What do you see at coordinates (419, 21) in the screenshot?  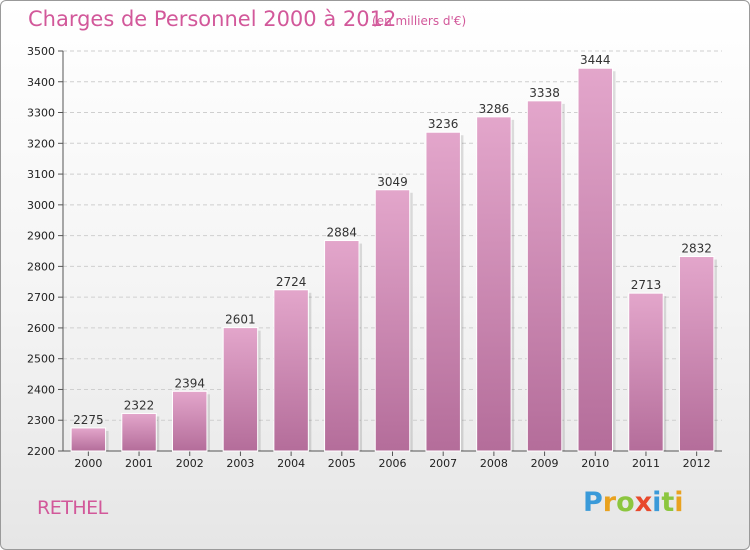 I see `chart-subtitle: (en milliers d'€)` at bounding box center [419, 21].